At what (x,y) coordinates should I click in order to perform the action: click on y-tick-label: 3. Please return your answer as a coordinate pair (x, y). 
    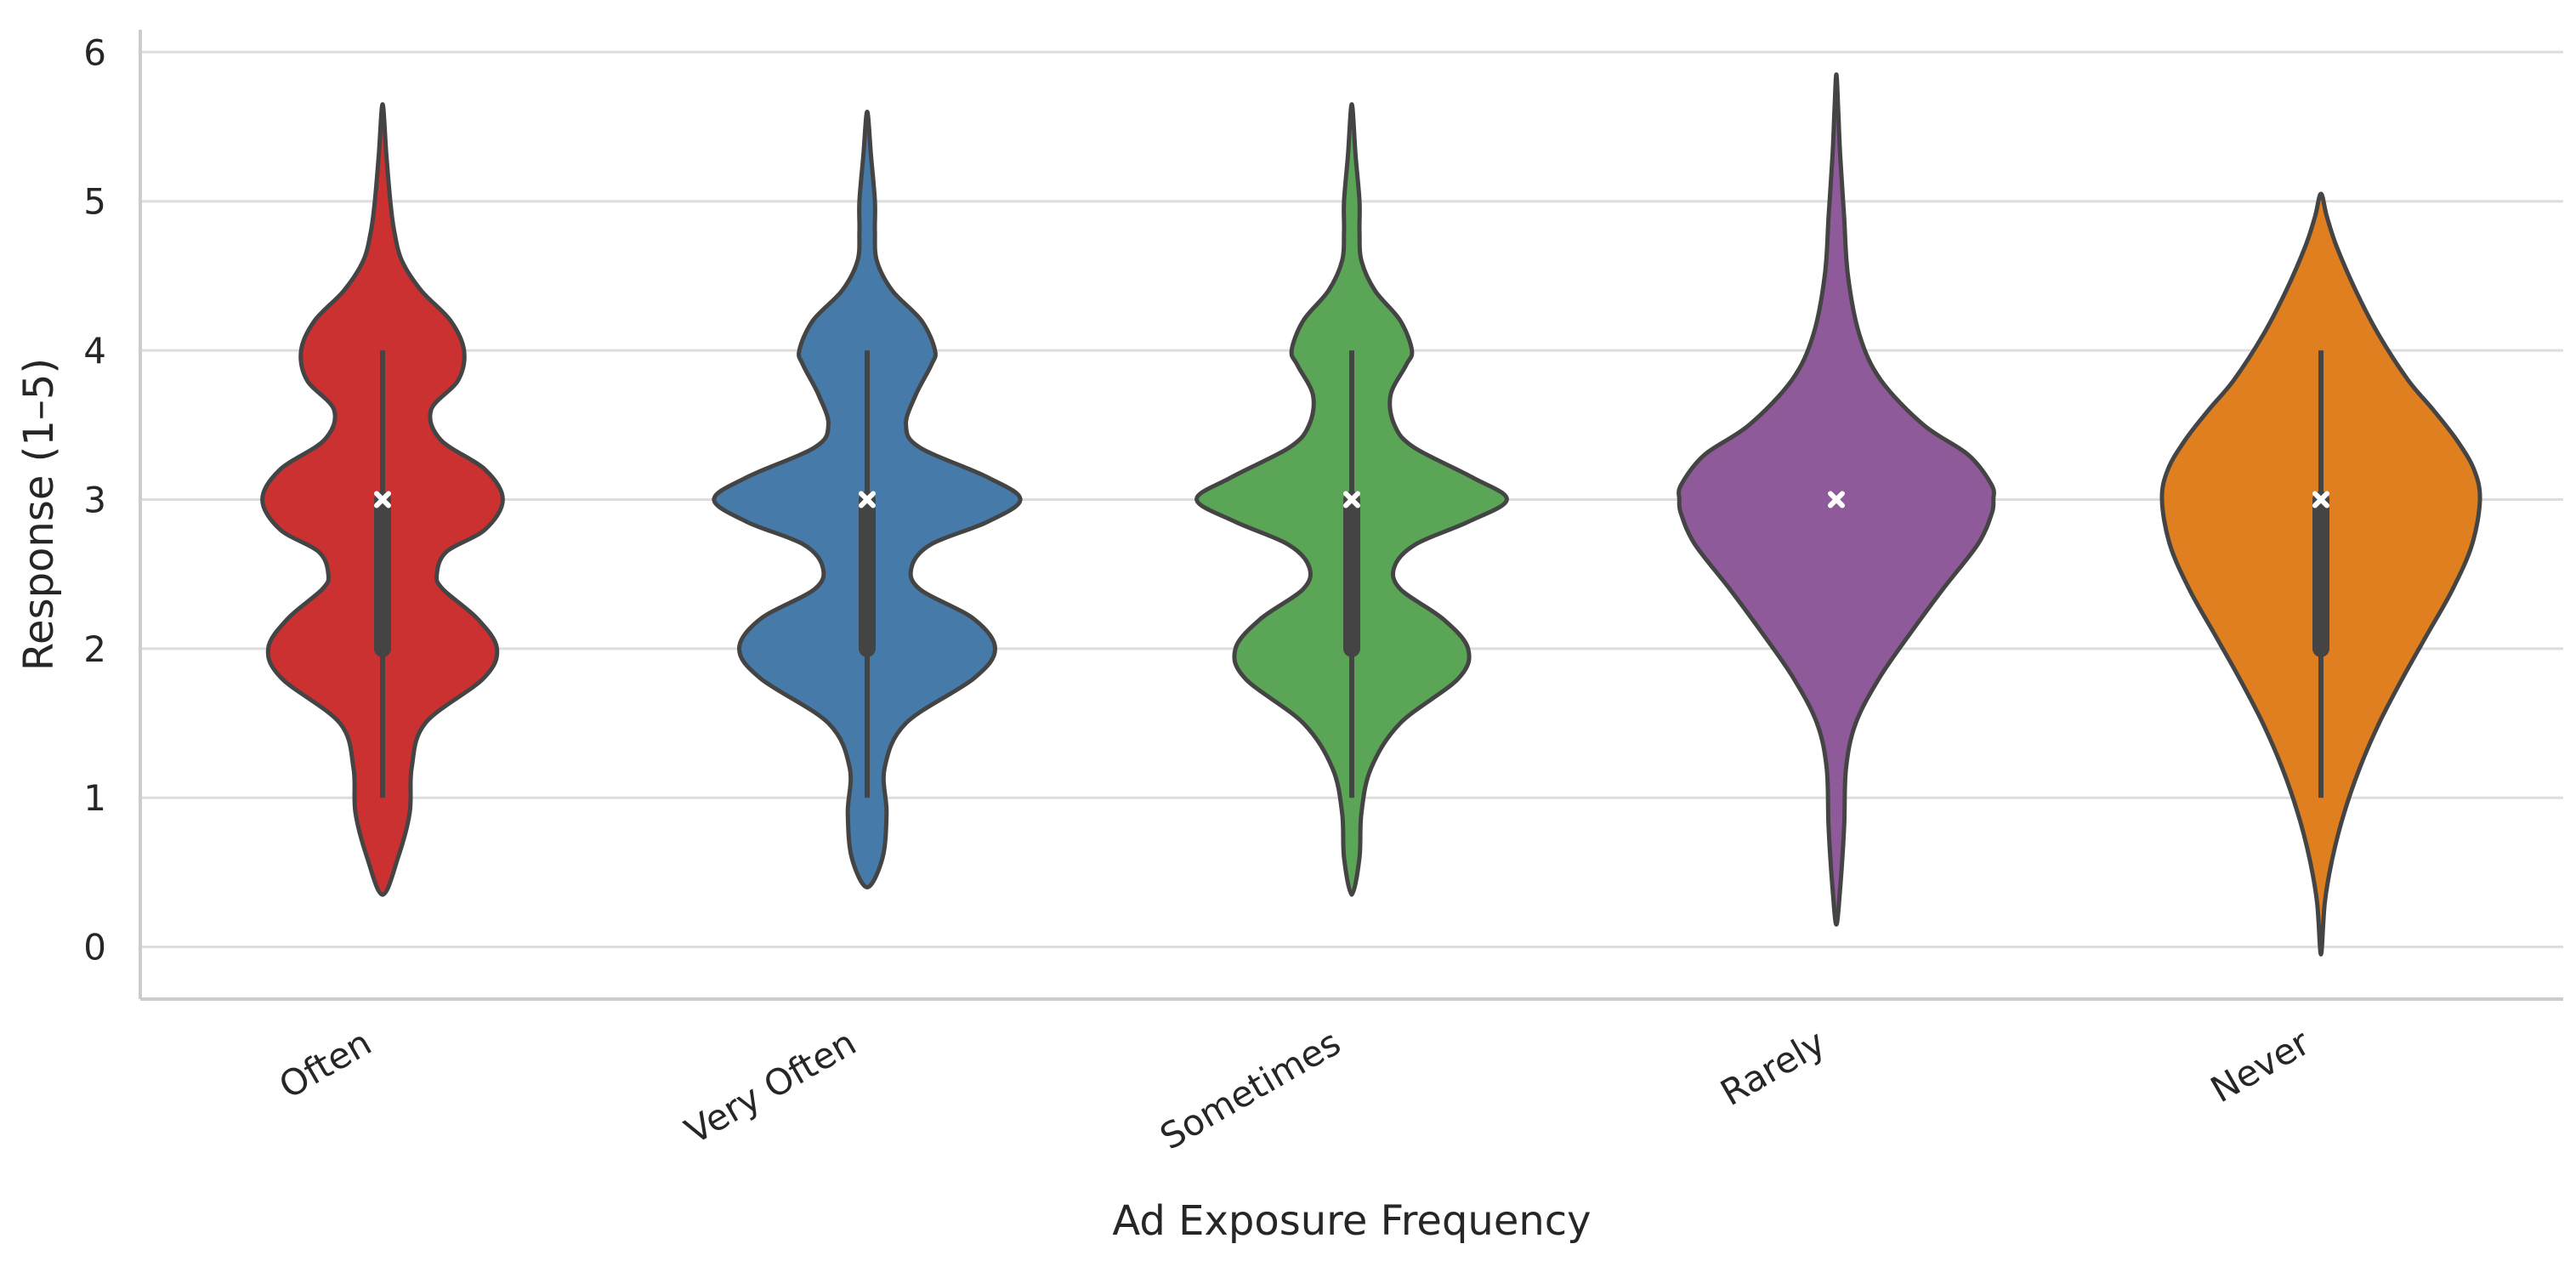
    Looking at the image, I should click on (95, 500).